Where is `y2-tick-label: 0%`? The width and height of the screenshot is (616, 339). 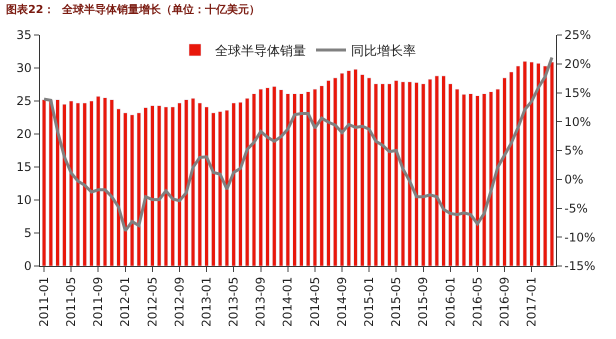
y2-tick-label: 0% is located at coordinates (574, 179).